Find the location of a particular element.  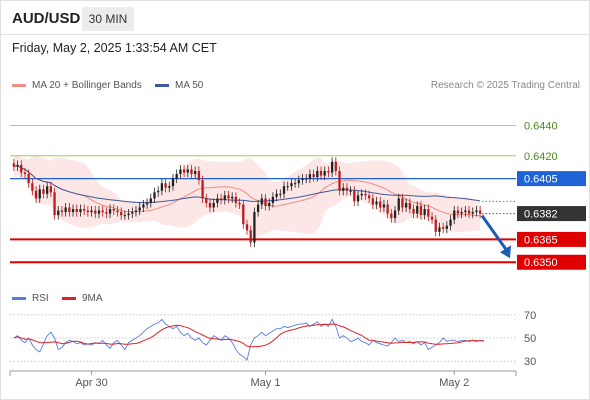

legend-rsi-label: RSI is located at coordinates (40, 298).